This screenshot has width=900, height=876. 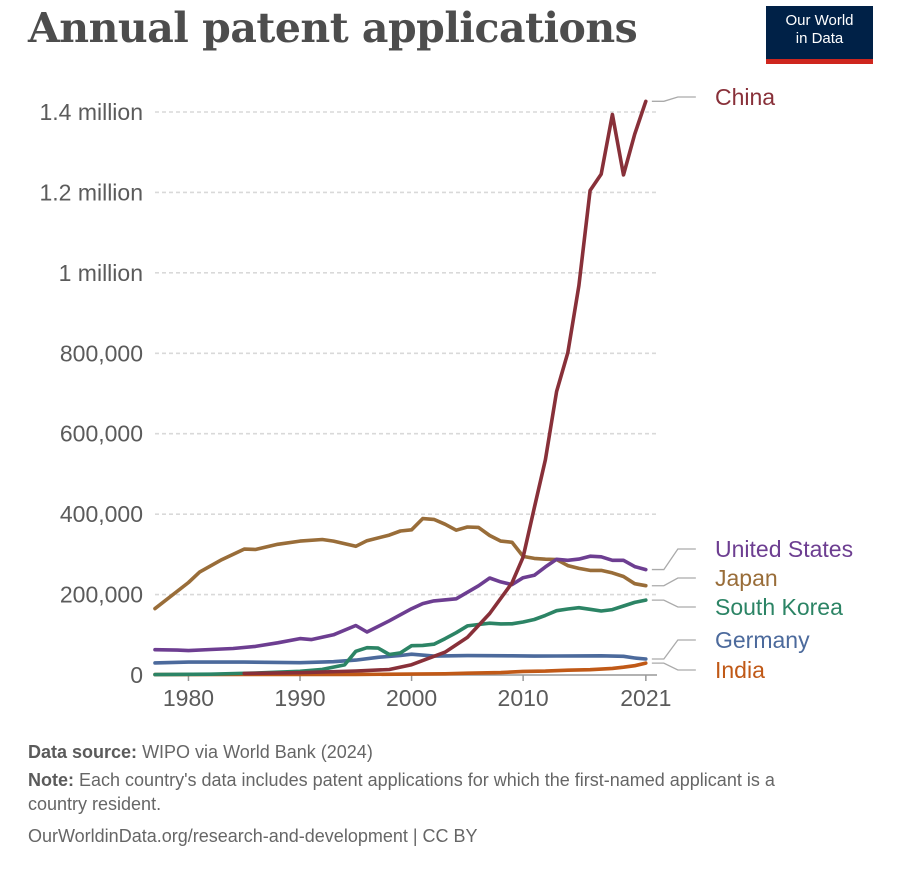 I want to click on owid-logo: Our World in Data, so click(x=819, y=35).